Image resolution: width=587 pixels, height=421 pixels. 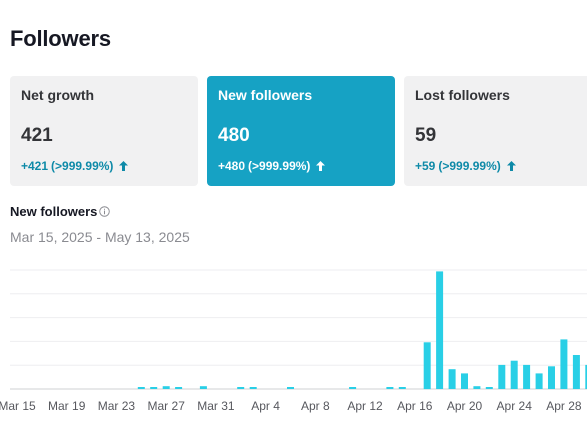 I want to click on card-label: New followers, so click(x=265, y=95).